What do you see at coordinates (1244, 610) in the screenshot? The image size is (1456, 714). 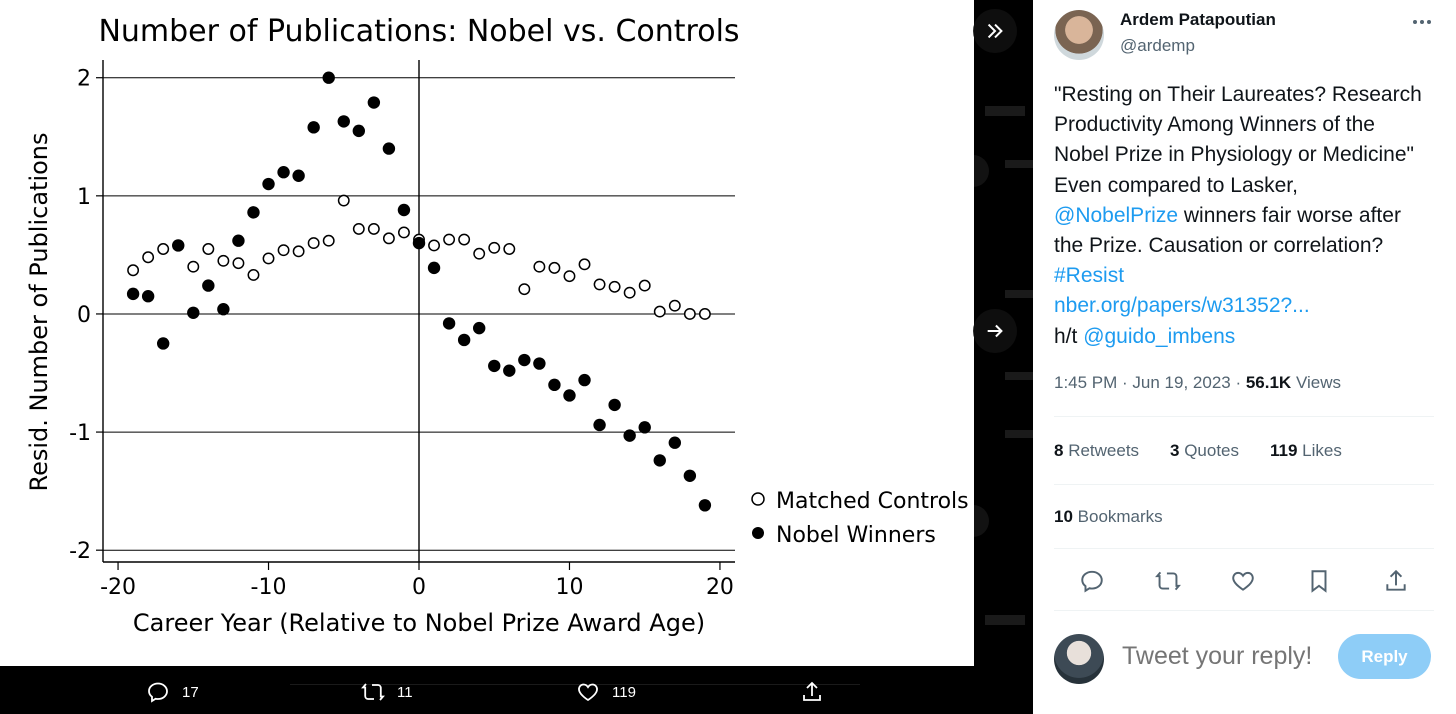 I see `divider` at bounding box center [1244, 610].